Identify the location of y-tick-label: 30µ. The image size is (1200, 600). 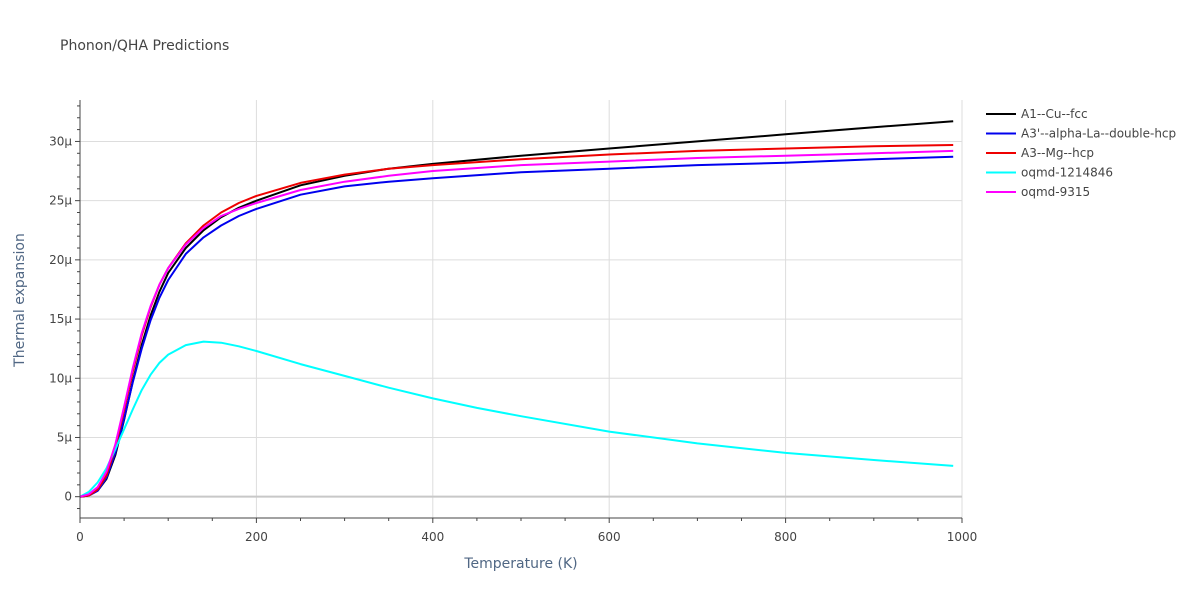
(60, 141).